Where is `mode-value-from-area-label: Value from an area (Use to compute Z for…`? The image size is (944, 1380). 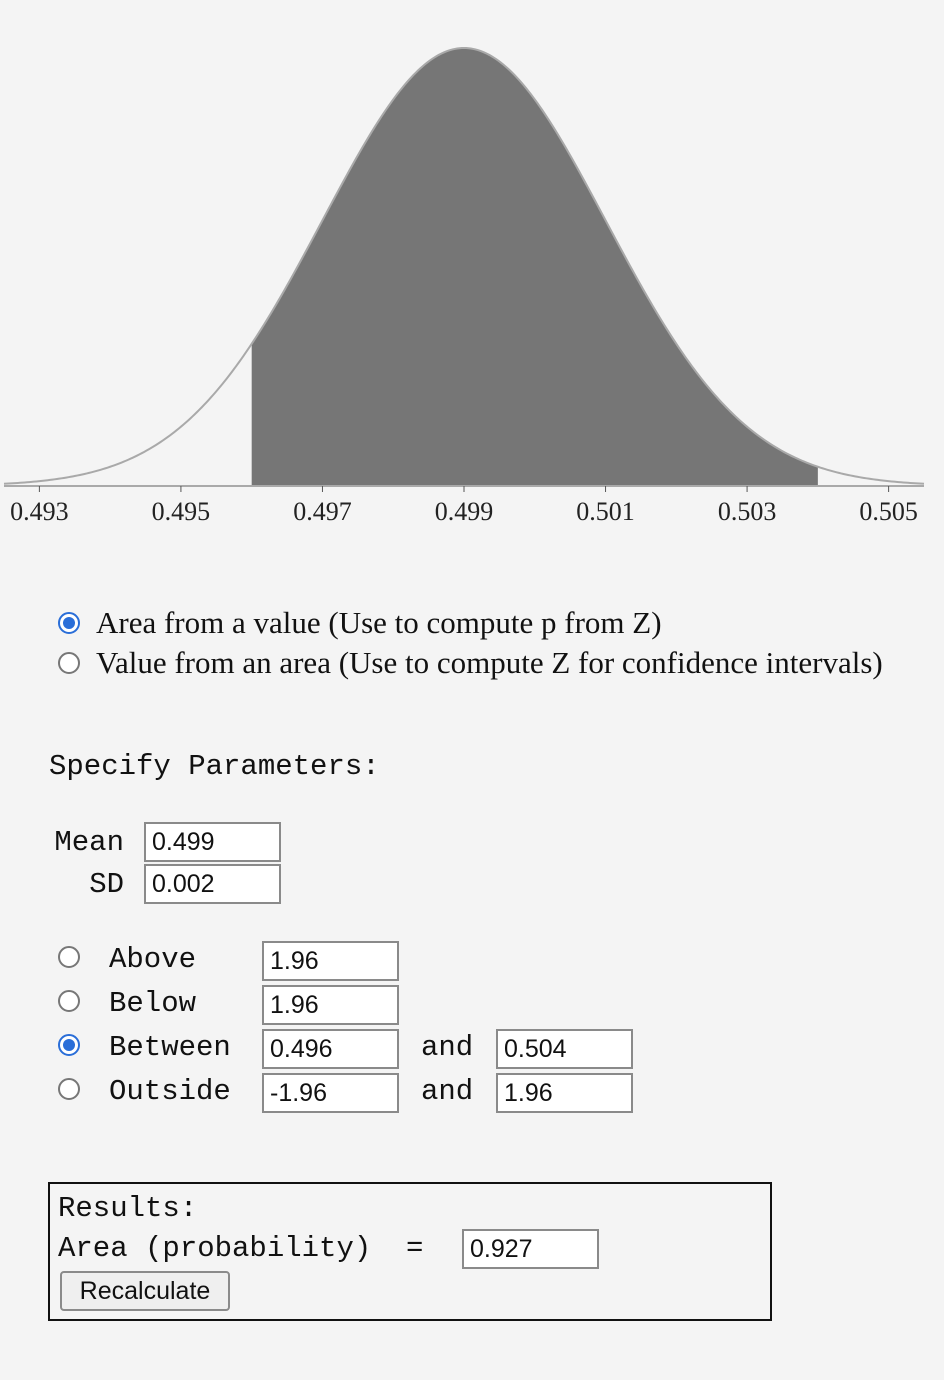 mode-value-from-area-label: Value from an area (Use to compute Z for… is located at coordinates (489, 662).